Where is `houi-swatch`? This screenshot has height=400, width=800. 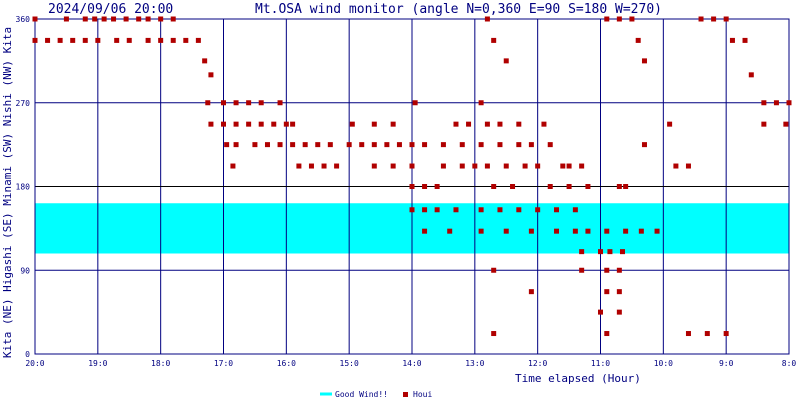 houi-swatch is located at coordinates (405, 394).